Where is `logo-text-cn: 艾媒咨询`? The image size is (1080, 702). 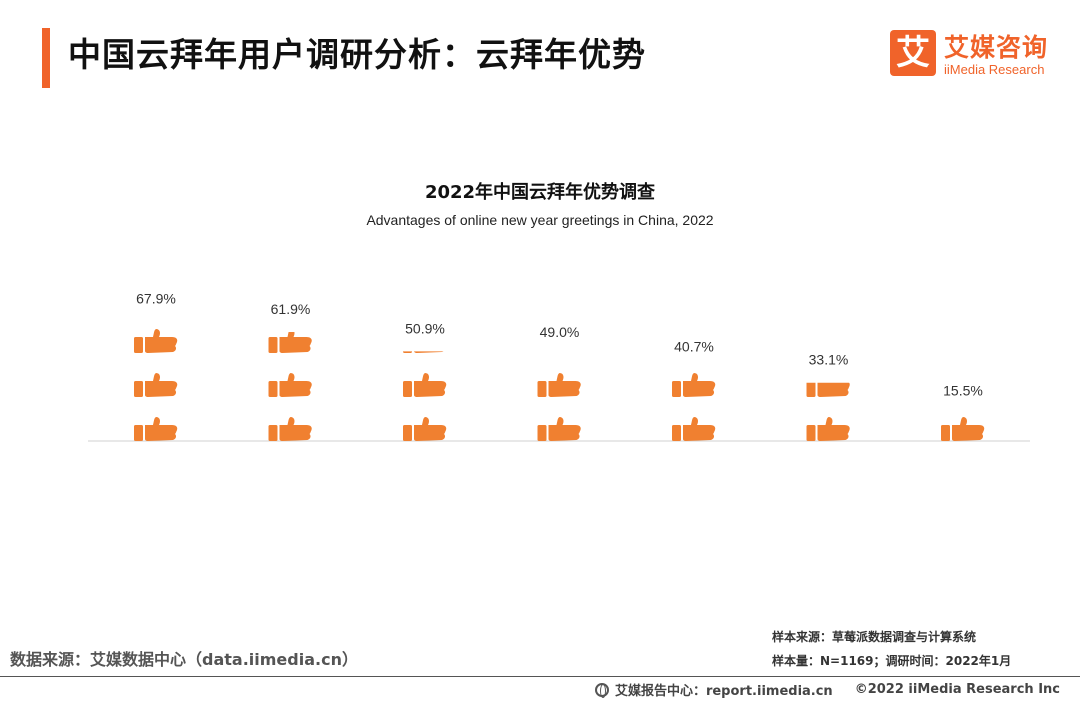 logo-text-cn: 艾媒咨询 is located at coordinates (996, 47).